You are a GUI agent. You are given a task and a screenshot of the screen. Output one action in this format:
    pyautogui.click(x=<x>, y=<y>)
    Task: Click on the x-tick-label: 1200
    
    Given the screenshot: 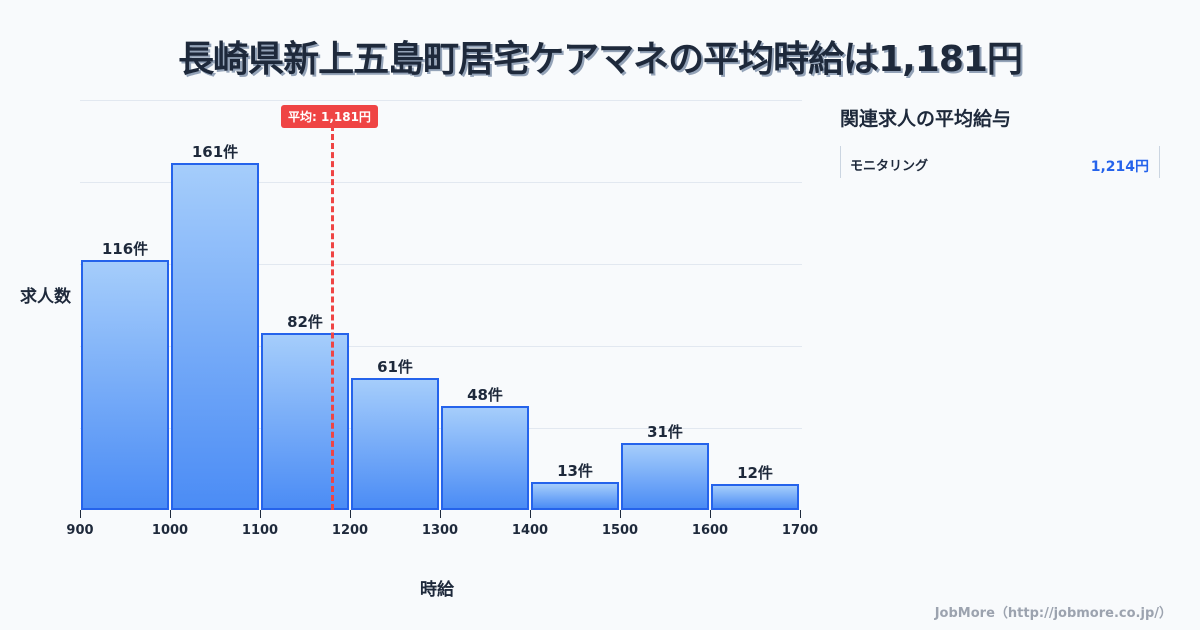 What is the action you would take?
    pyautogui.click(x=350, y=530)
    